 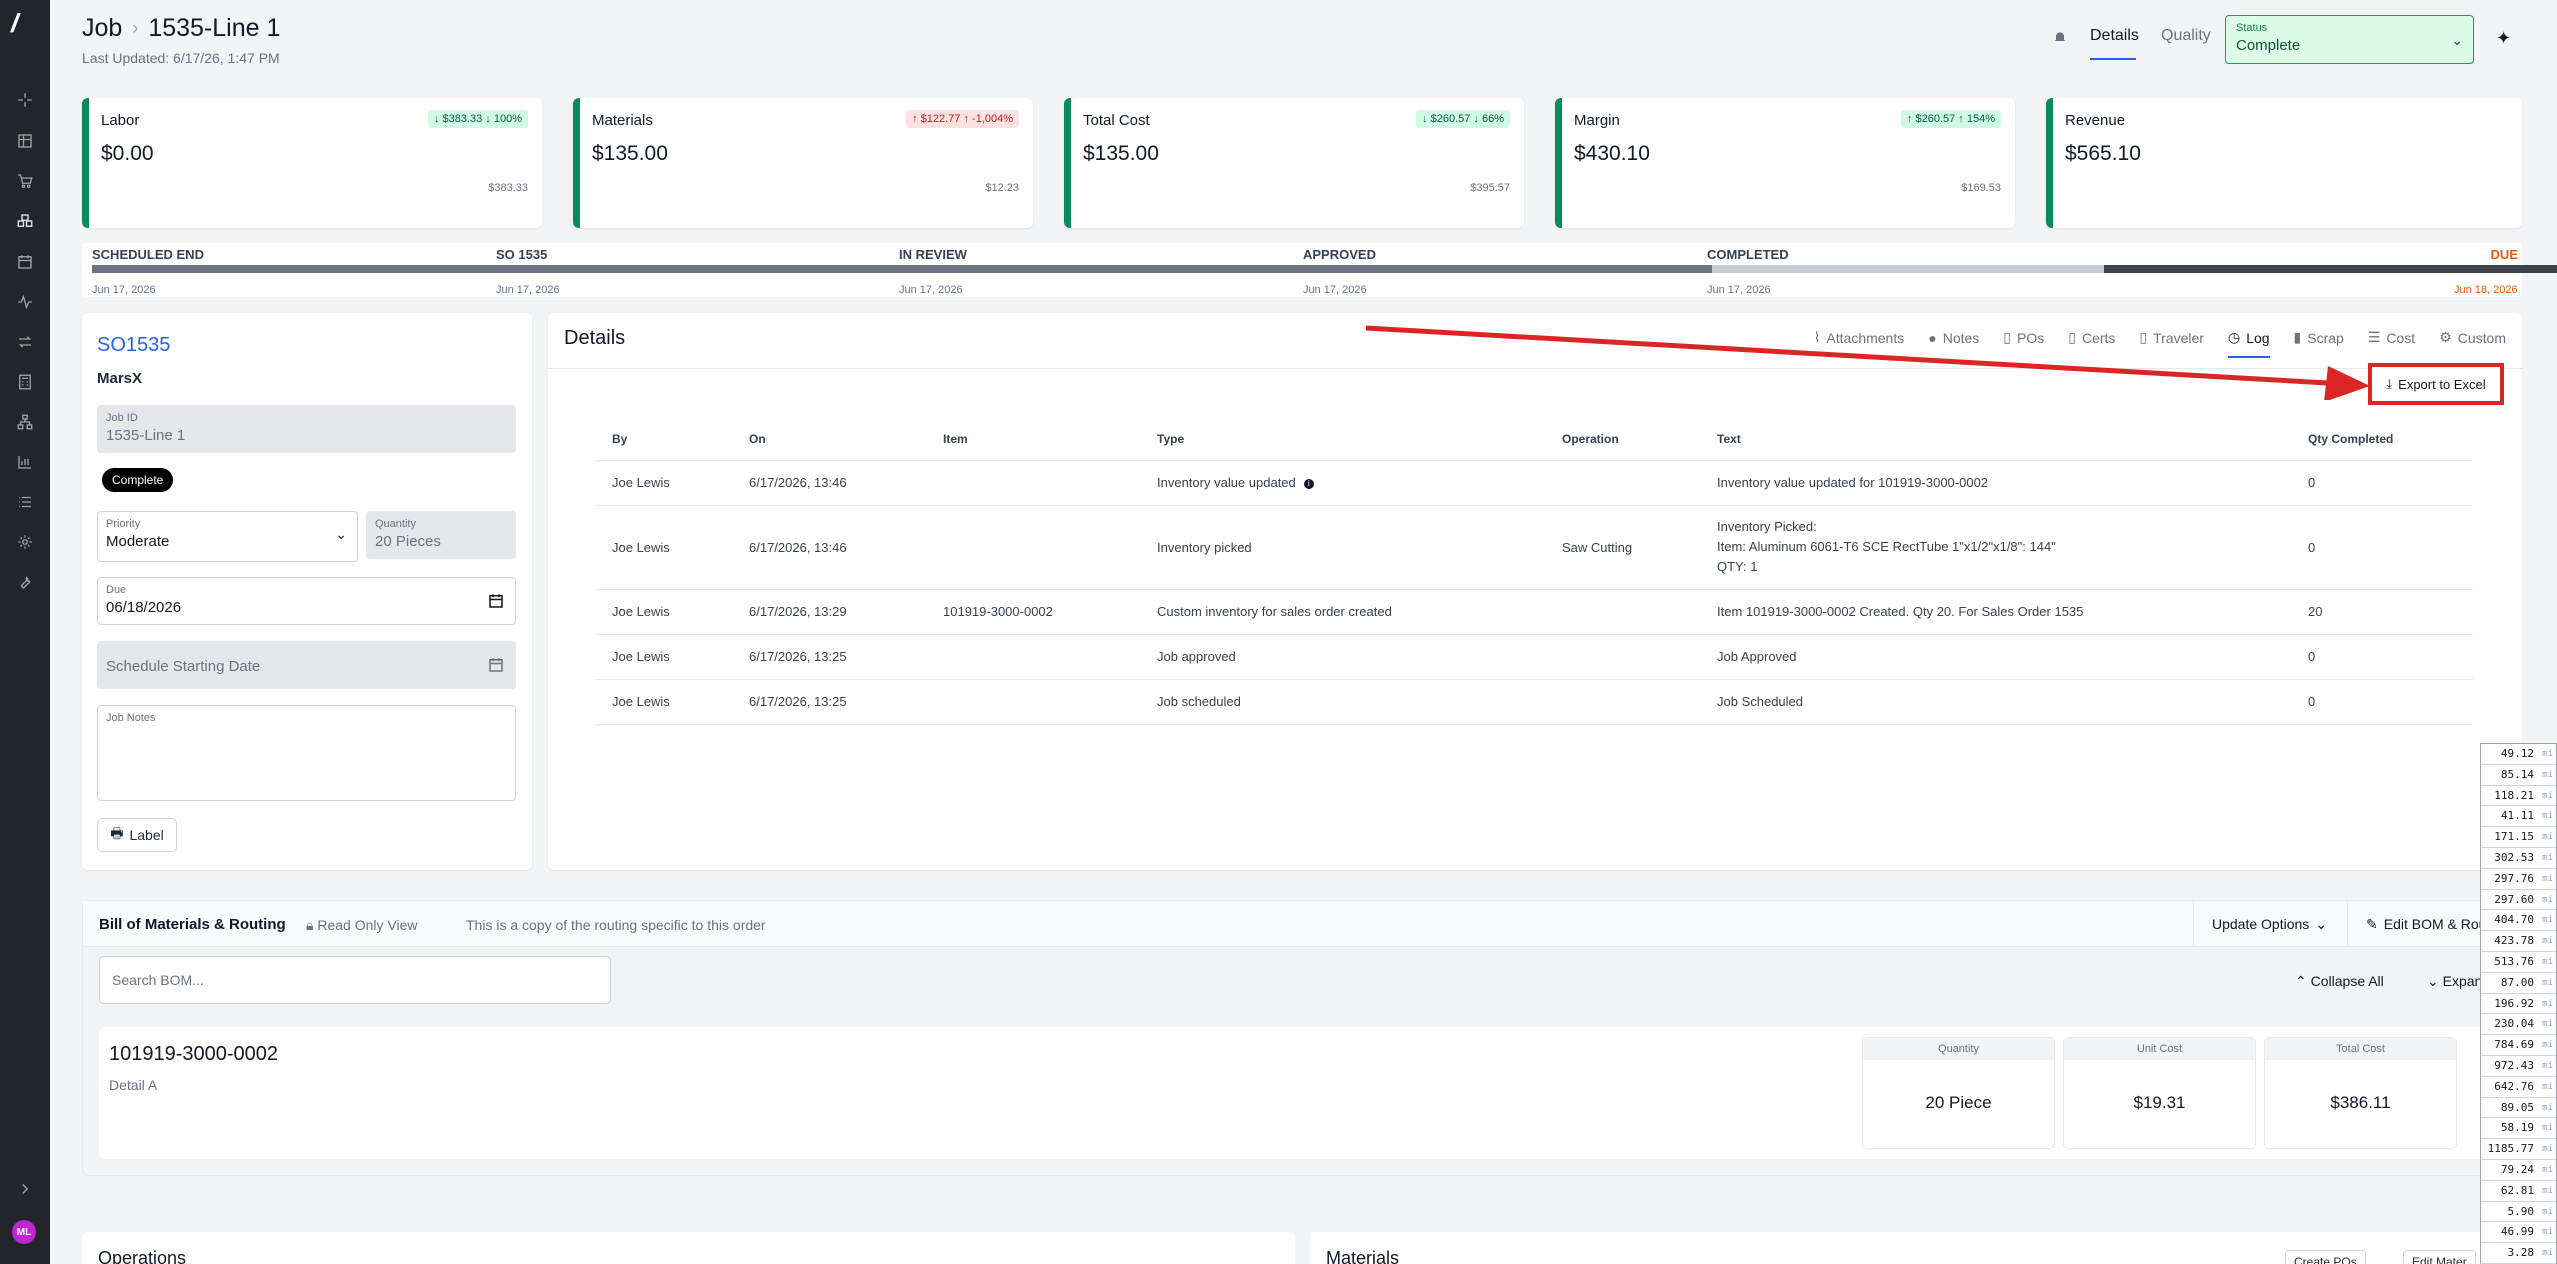 I want to click on column-header: Operation, so click(x=1623, y=439).